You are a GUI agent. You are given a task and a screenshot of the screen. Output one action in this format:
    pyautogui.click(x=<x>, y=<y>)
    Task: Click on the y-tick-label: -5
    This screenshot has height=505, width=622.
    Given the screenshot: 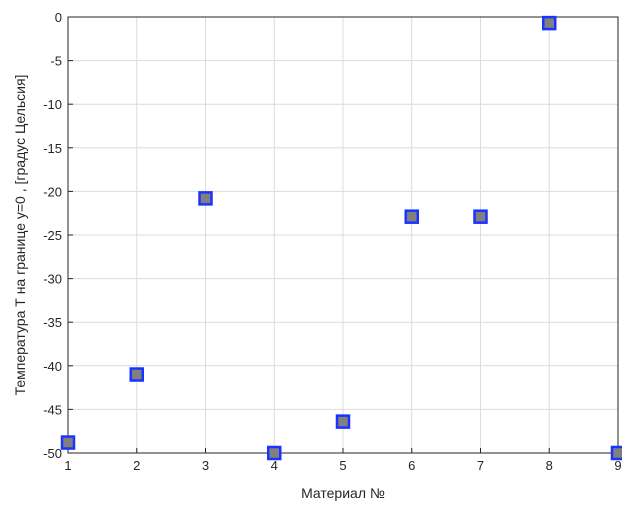 What is the action you would take?
    pyautogui.click(x=56, y=61)
    